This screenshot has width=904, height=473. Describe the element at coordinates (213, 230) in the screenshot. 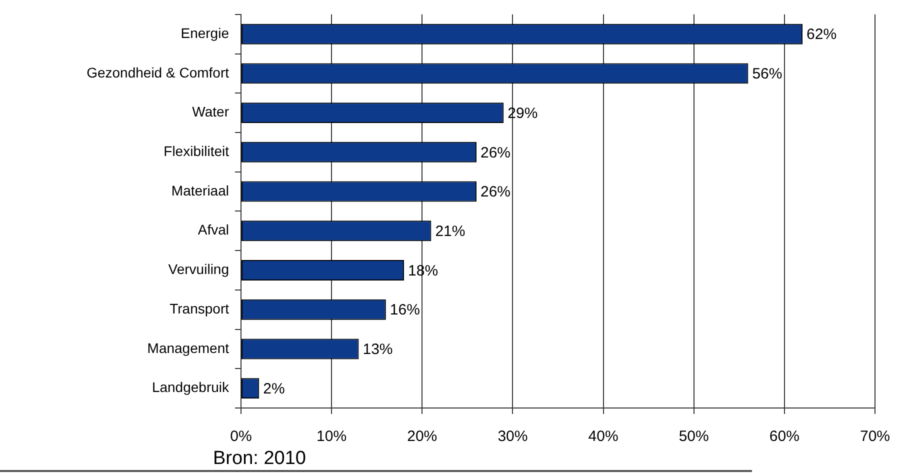

I see `y-tick-label: Afval` at that location.